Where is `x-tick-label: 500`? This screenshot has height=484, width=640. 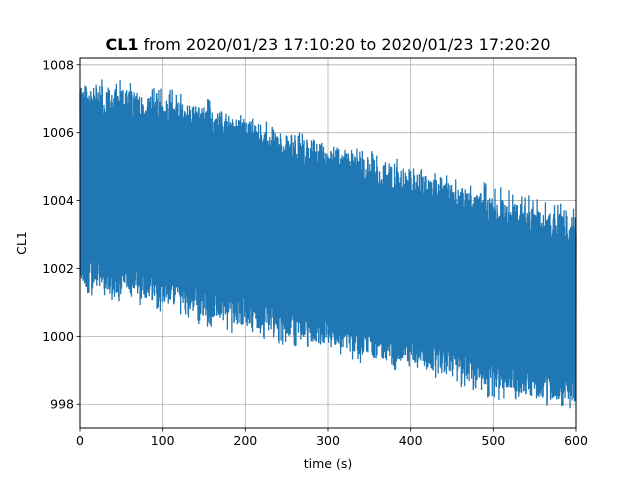 x-tick-label: 500 is located at coordinates (493, 440).